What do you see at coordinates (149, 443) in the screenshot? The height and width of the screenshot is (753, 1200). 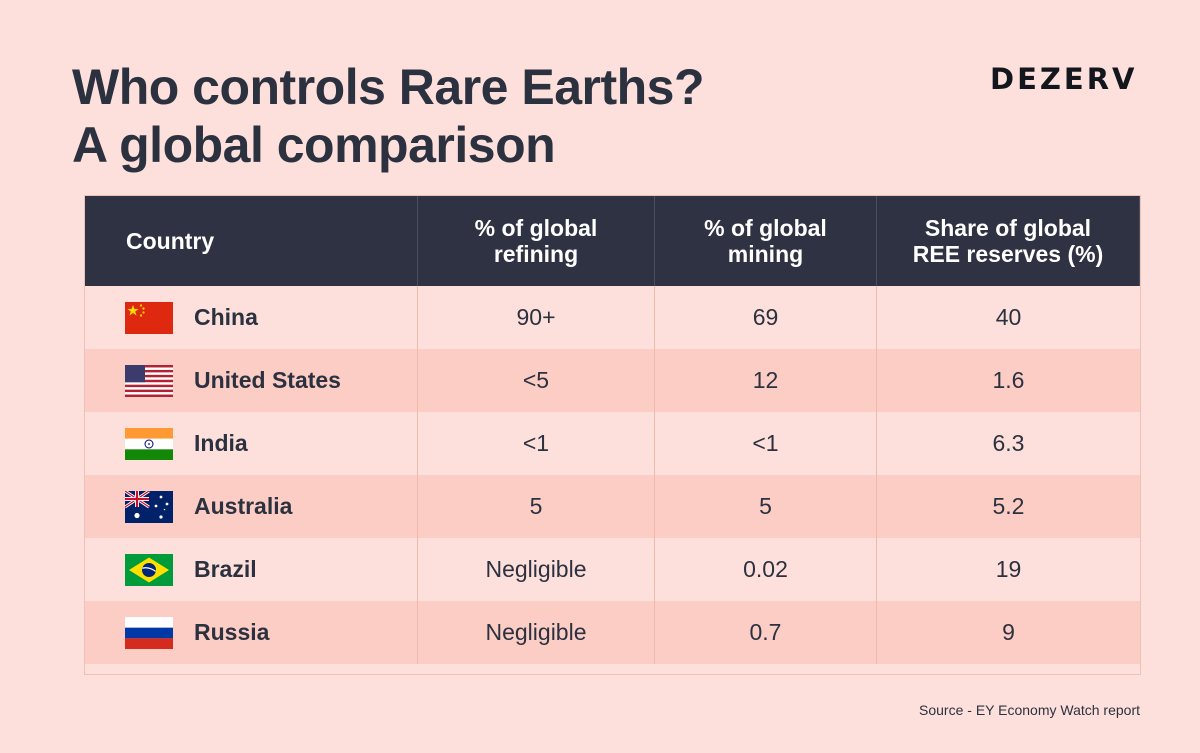 I see `india-flag-icon` at bounding box center [149, 443].